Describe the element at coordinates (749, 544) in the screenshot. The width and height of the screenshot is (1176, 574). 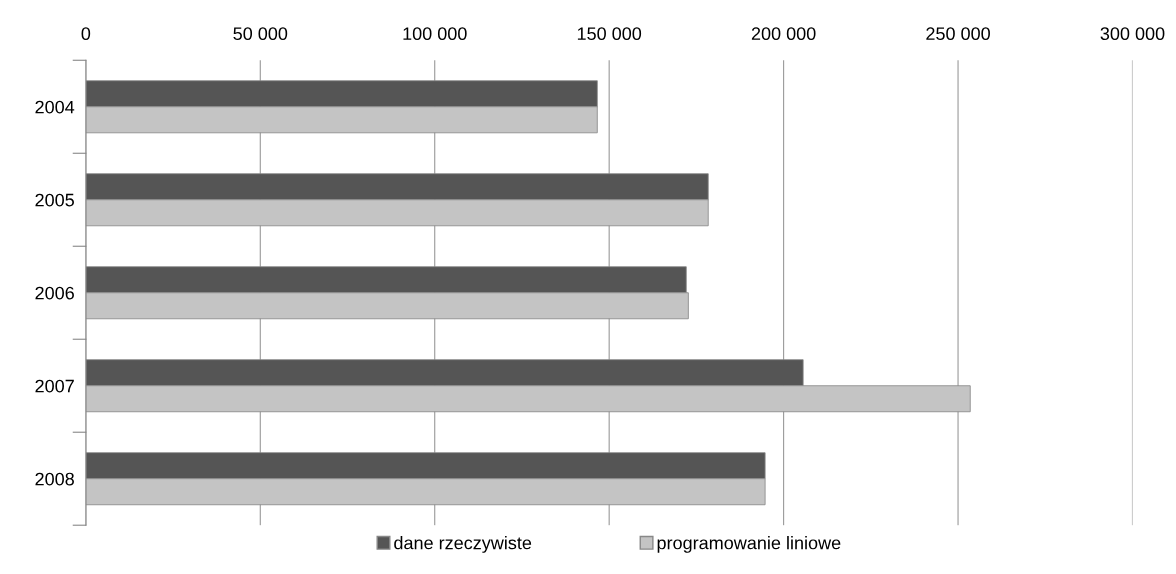
I see `legend-label: programowanie liniowe` at that location.